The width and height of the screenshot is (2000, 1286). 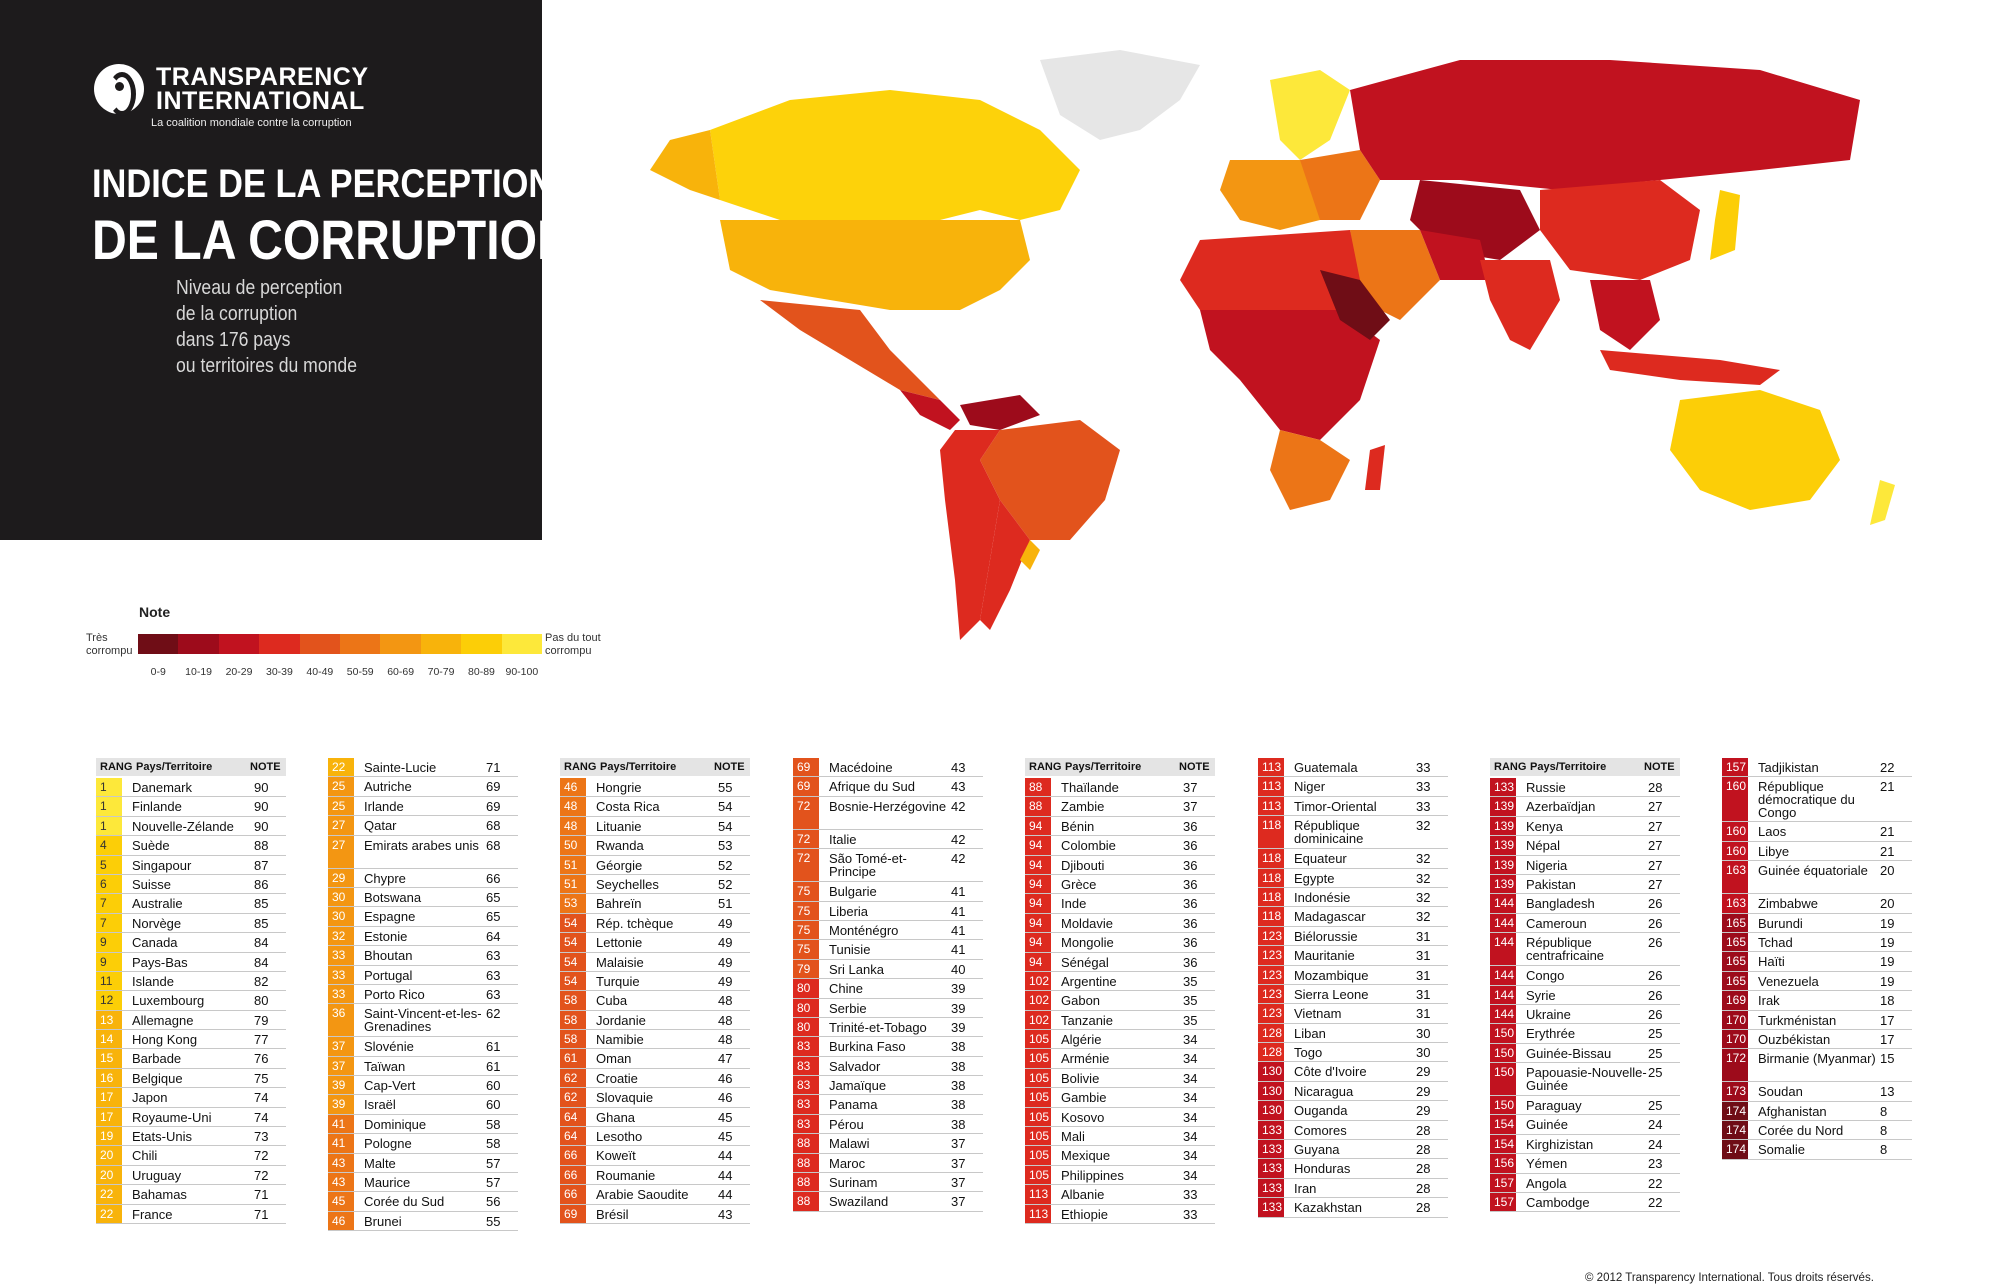 What do you see at coordinates (861, 767) in the screenshot?
I see `country-cell: Macédoine` at bounding box center [861, 767].